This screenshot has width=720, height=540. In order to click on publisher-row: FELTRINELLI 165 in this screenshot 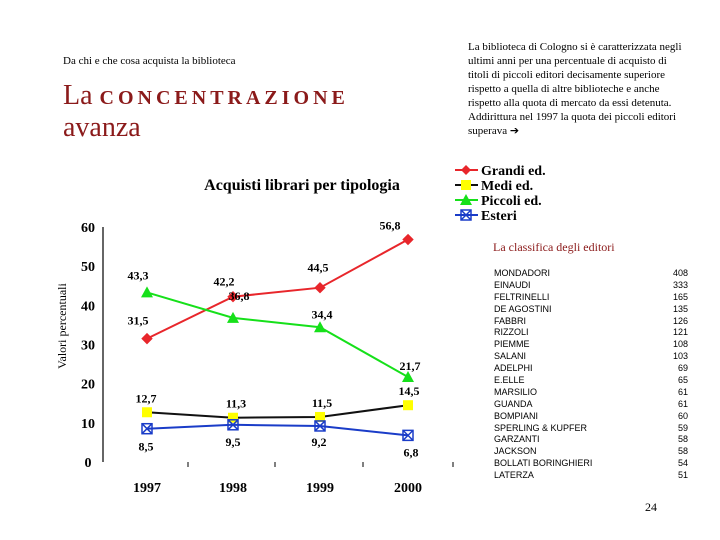, I will do `click(591, 298)`.